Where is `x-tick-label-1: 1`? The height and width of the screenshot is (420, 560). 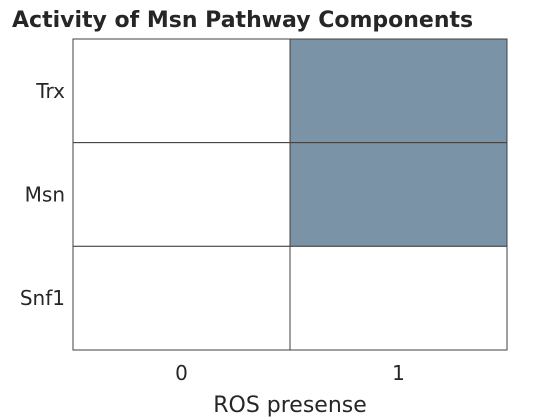 x-tick-label-1: 1 is located at coordinates (398, 373).